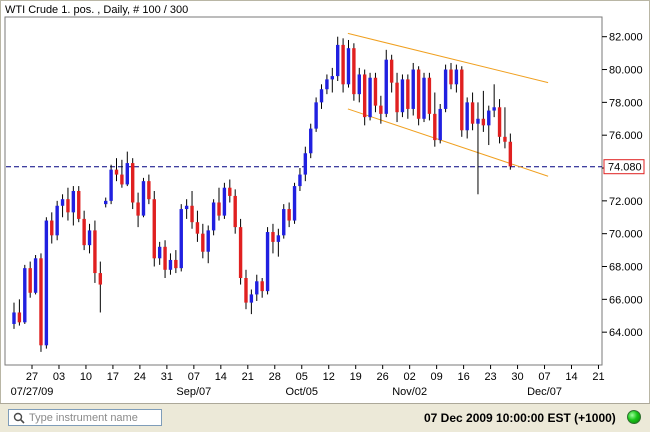 The height and width of the screenshot is (432, 650). What do you see at coordinates (193, 392) in the screenshot?
I see `x-period-label: Sep/07` at bounding box center [193, 392].